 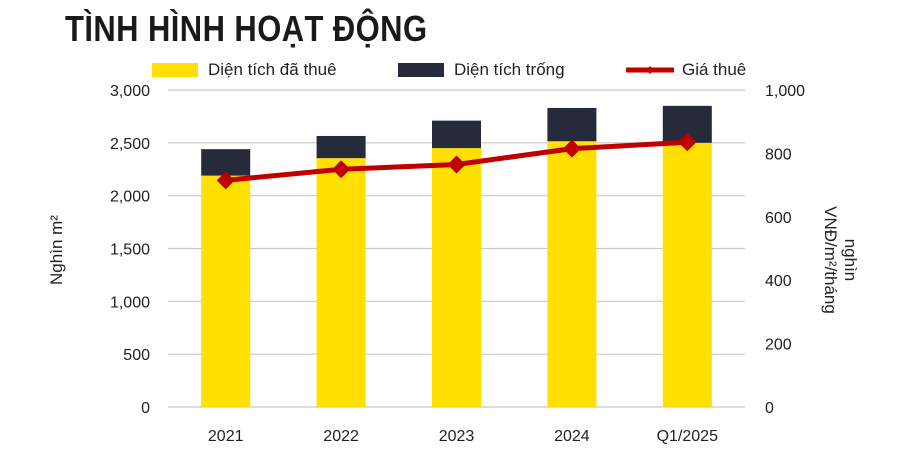 What do you see at coordinates (130, 144) in the screenshot?
I see `y-tick-label-left: 2,500` at bounding box center [130, 144].